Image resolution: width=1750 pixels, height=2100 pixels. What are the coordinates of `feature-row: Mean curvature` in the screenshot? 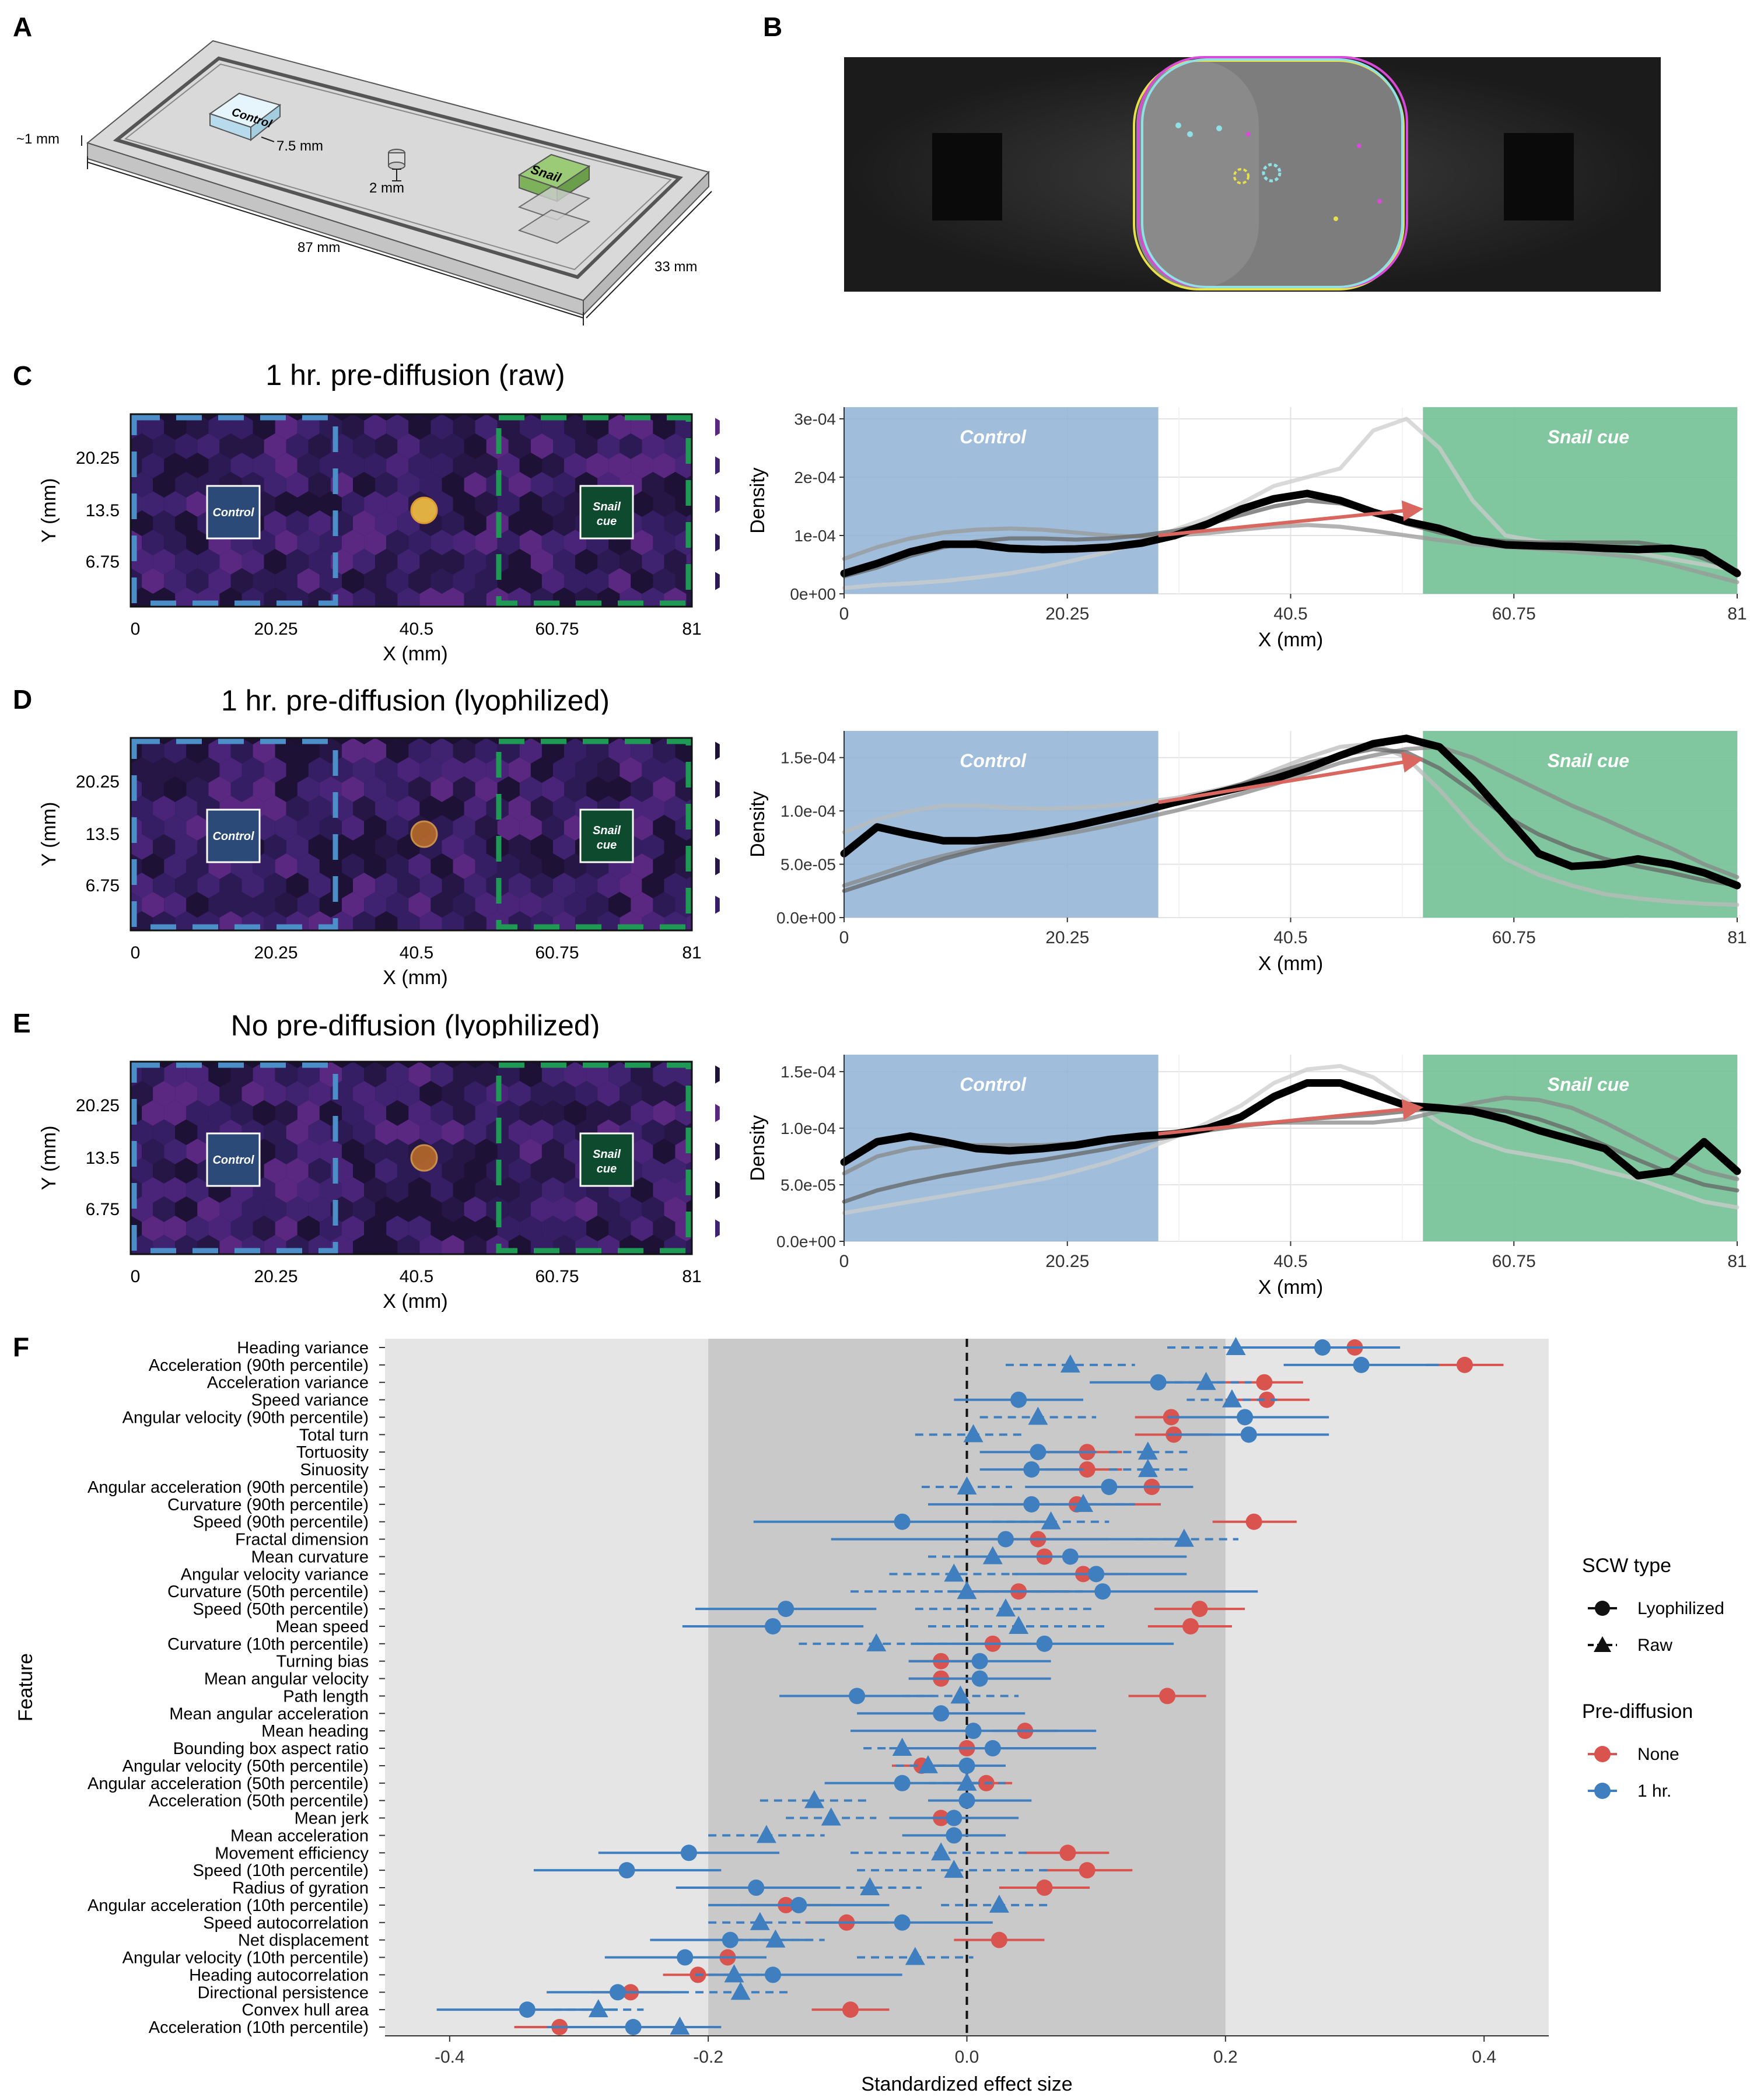 It's located at (719, 1556).